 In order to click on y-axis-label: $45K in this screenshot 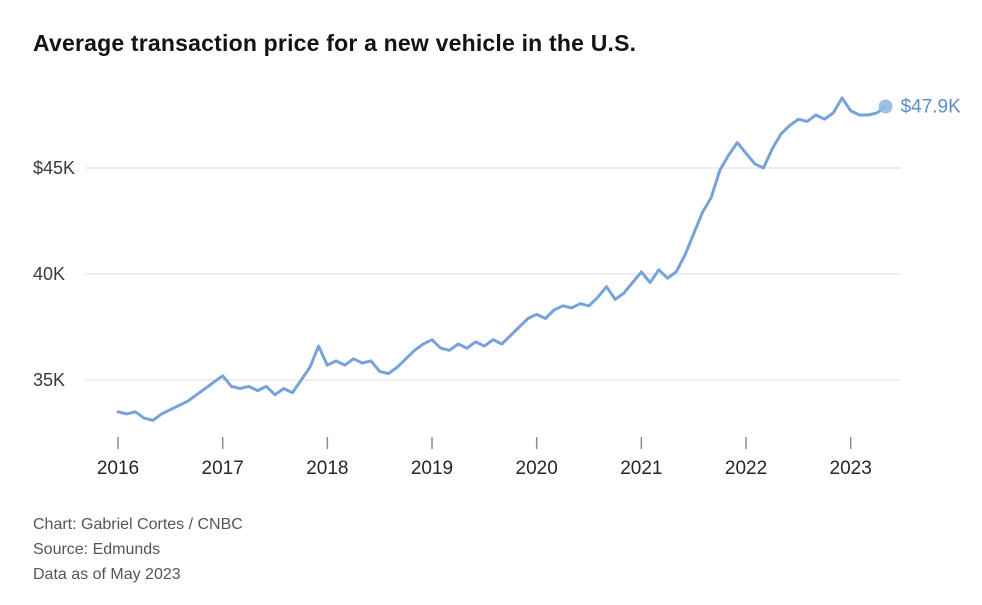, I will do `click(54, 168)`.